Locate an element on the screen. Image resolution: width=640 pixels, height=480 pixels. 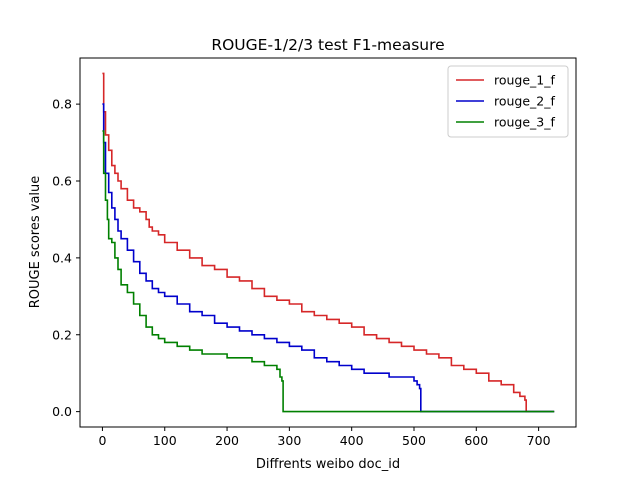
legend-label-rouge-3-f: rouge_3_f is located at coordinates (525, 122).